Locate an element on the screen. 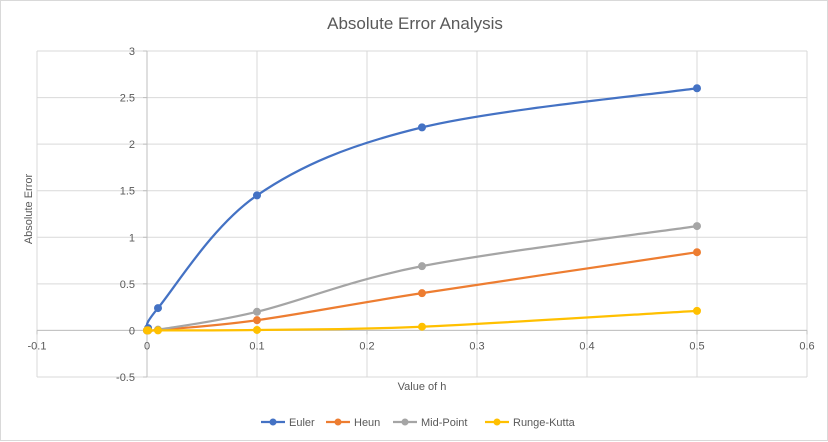 This screenshot has width=828, height=442. y-tick-label: 1.5 is located at coordinates (127, 192).